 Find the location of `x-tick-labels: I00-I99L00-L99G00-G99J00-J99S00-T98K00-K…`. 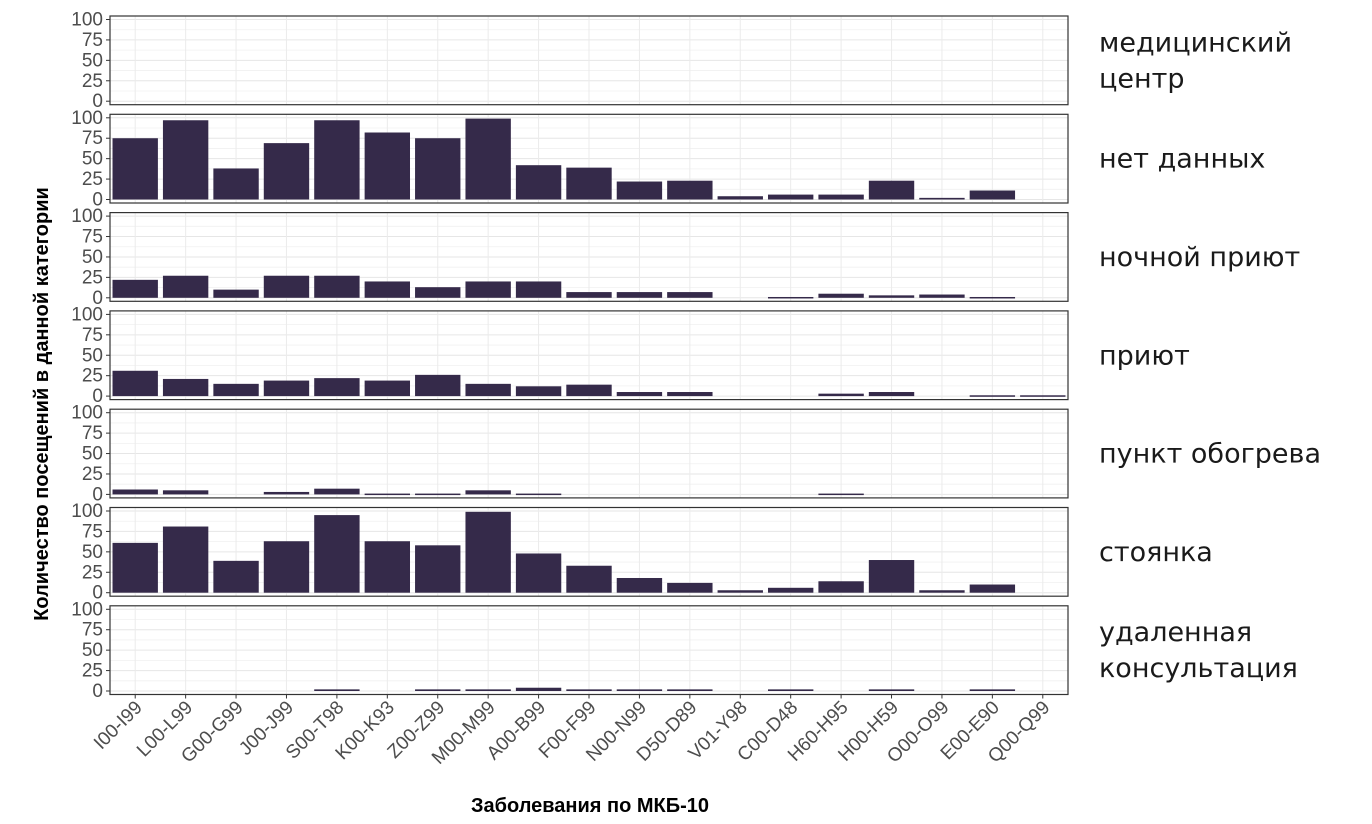

x-tick-labels: I00-I99L00-L99G00-G99J00-J99S00-T98K00-K… is located at coordinates (572, 733).